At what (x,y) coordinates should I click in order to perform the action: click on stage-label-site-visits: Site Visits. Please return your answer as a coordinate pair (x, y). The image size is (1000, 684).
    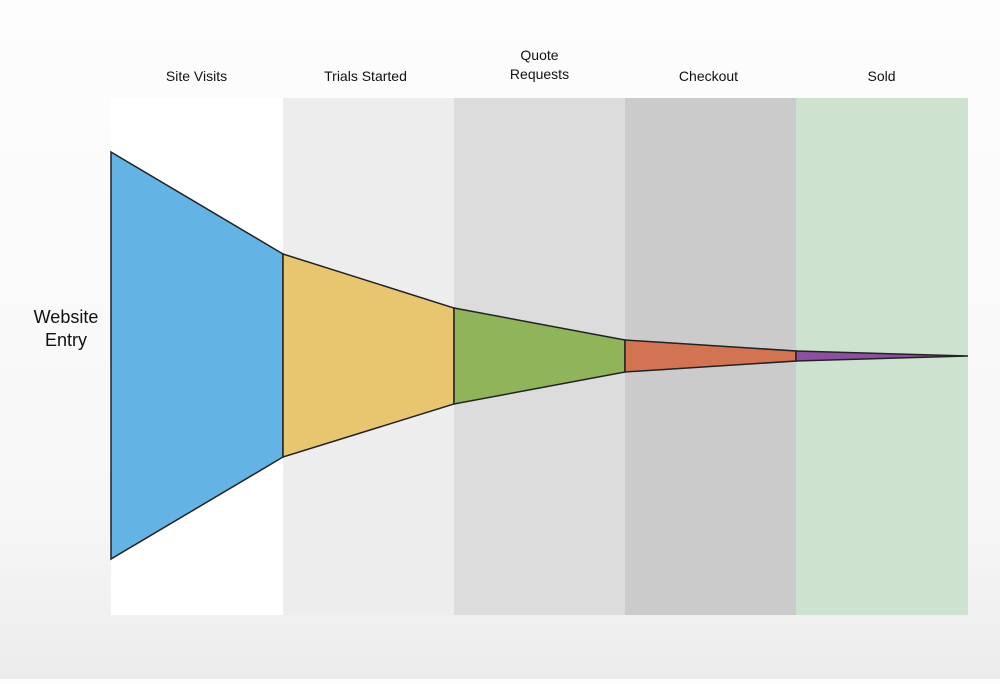
    Looking at the image, I should click on (196, 76).